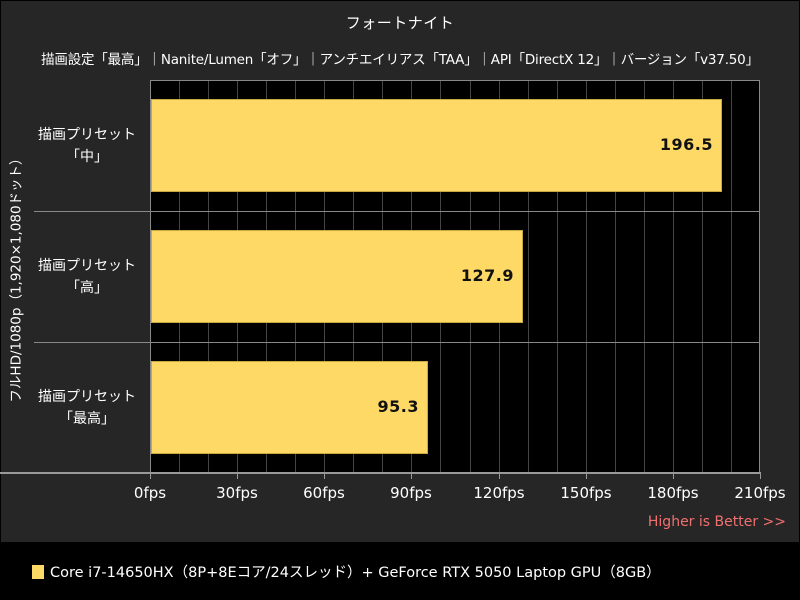 Image resolution: width=800 pixels, height=600 pixels. What do you see at coordinates (87, 419) in the screenshot?
I see `category-label-line: 「最高」` at bounding box center [87, 419].